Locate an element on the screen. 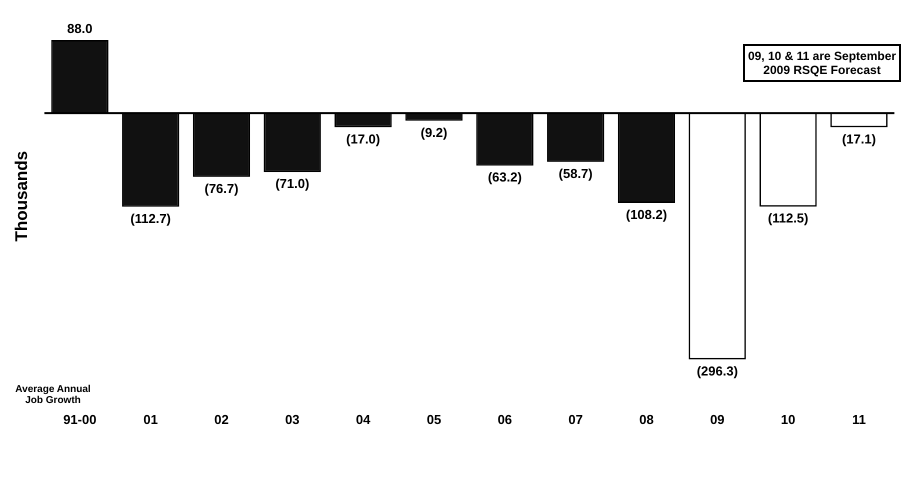 This screenshot has width=924, height=487. data-label: (9.2) is located at coordinates (434, 132).